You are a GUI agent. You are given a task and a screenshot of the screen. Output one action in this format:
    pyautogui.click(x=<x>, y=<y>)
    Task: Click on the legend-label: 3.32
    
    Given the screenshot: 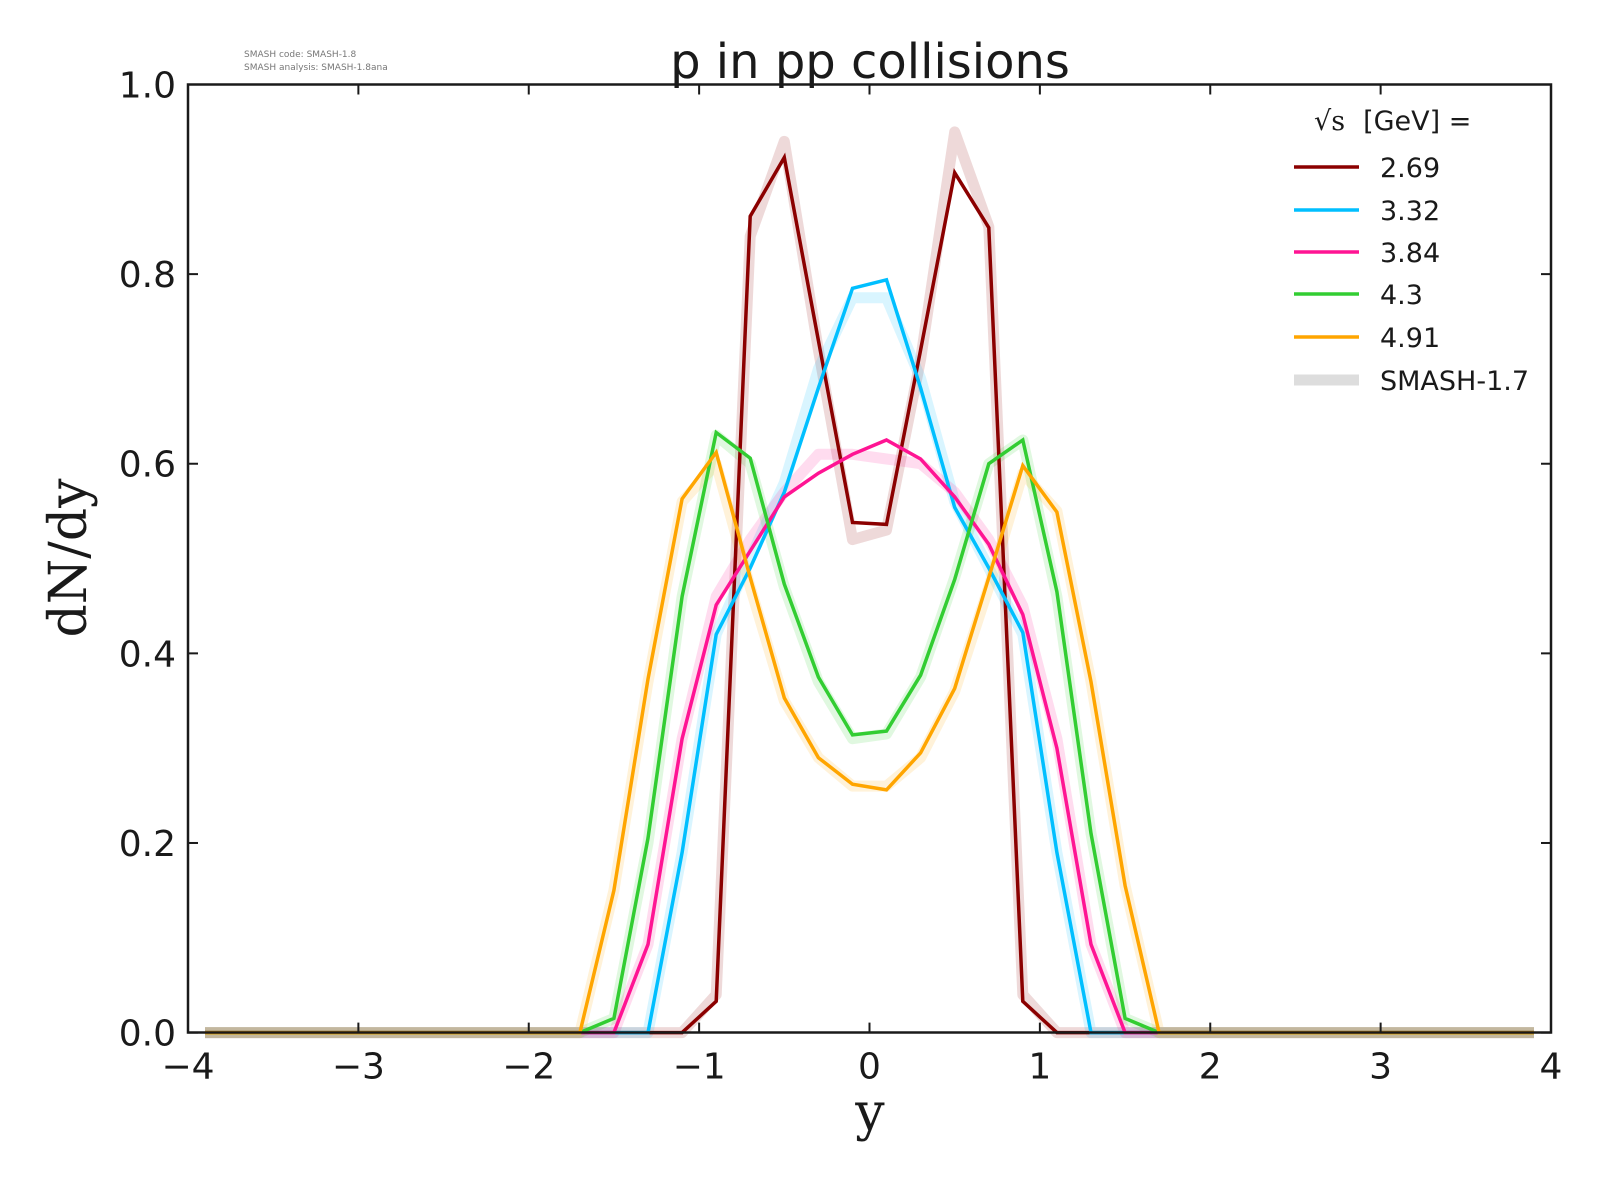 What is the action you would take?
    pyautogui.click(x=1410, y=211)
    